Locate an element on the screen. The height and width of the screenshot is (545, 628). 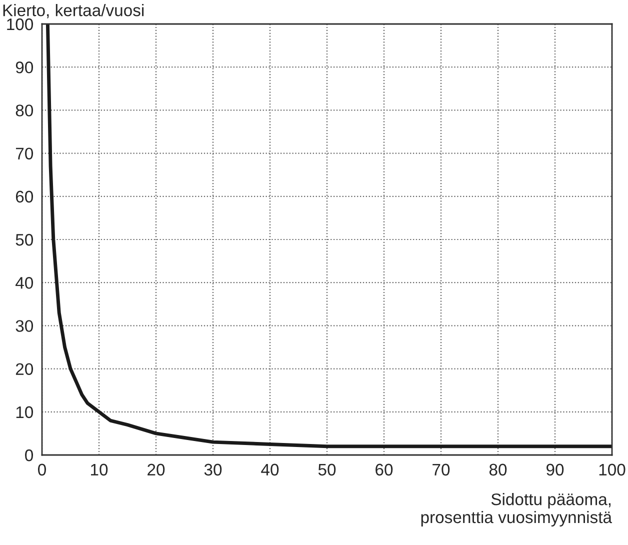
x-axis-title: Sidottu pääoma, prosenttia vuosimyynnistä is located at coordinates (516, 509).